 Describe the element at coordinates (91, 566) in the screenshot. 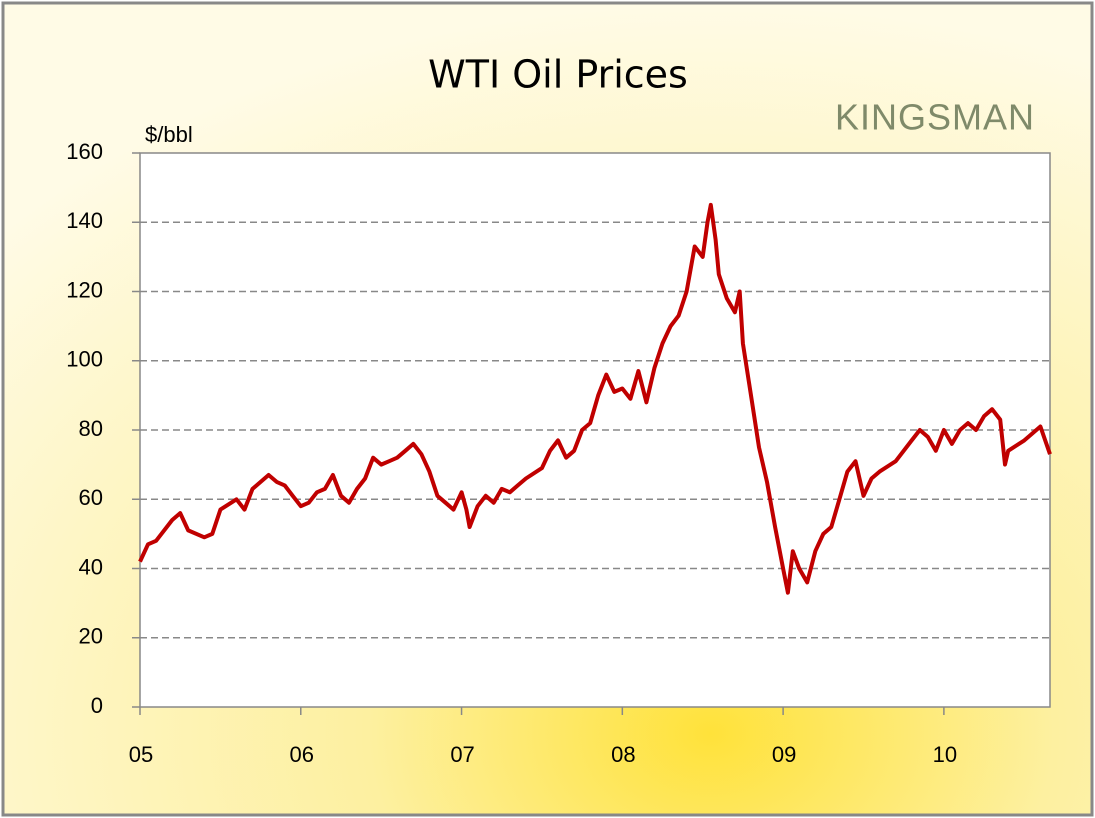

I see `y-tick-label: 40` at that location.